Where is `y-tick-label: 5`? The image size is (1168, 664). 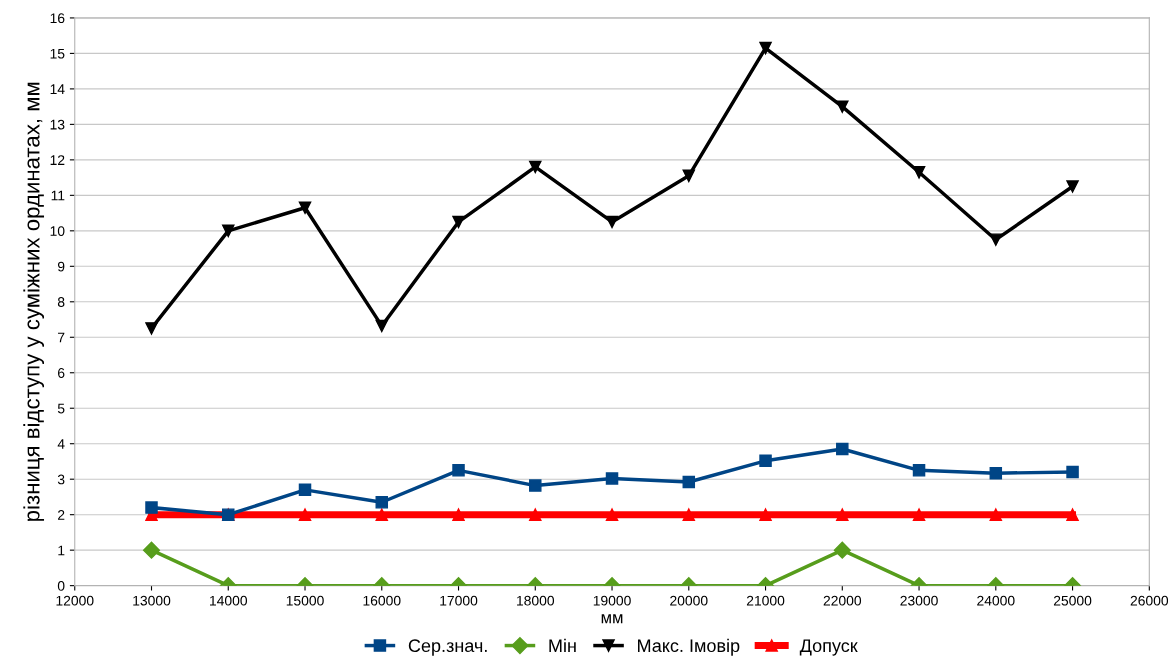
y-tick-label: 5 is located at coordinates (61, 408).